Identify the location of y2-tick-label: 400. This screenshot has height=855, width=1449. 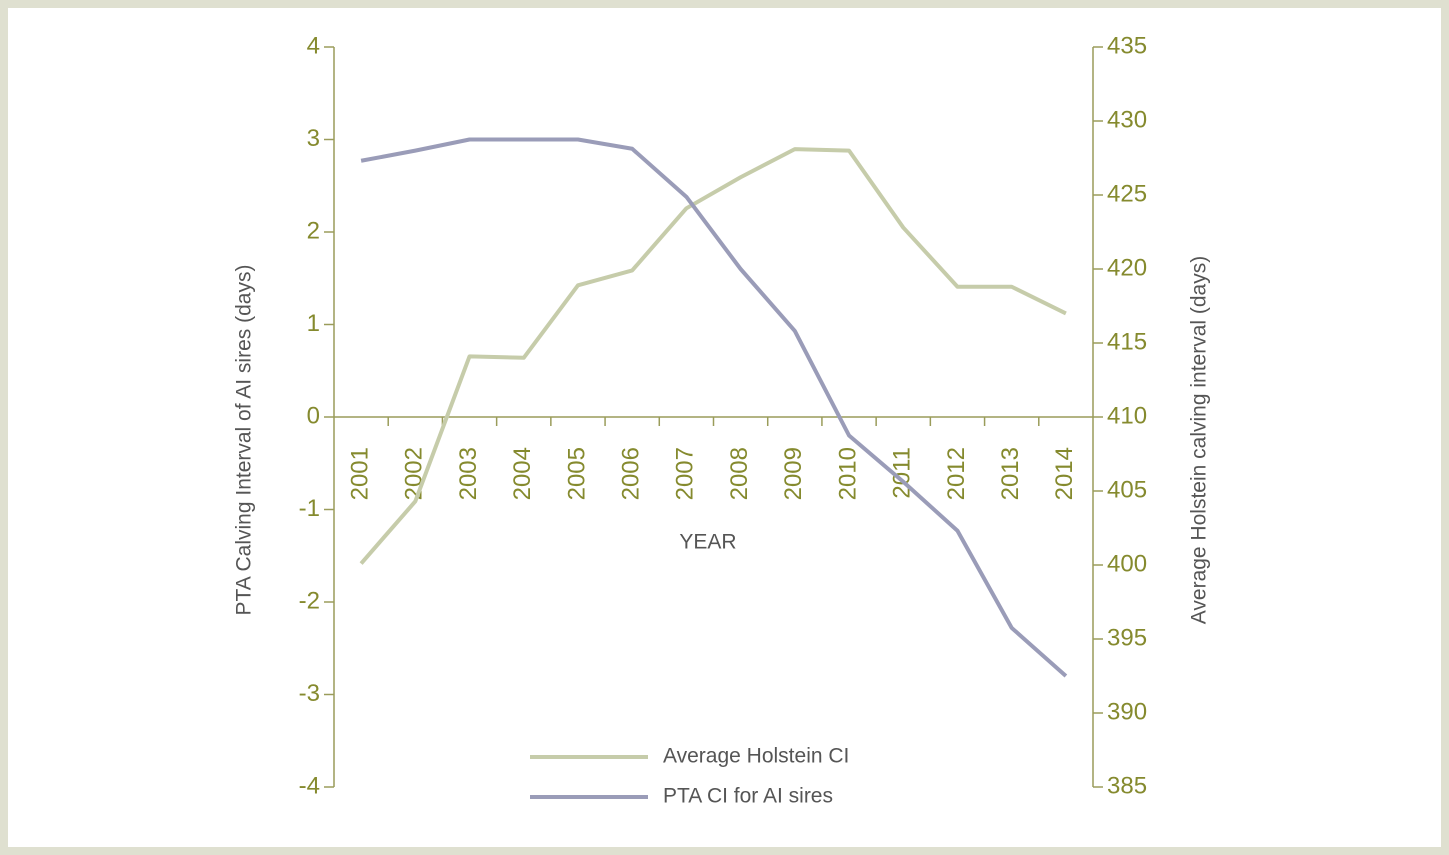
(1127, 563).